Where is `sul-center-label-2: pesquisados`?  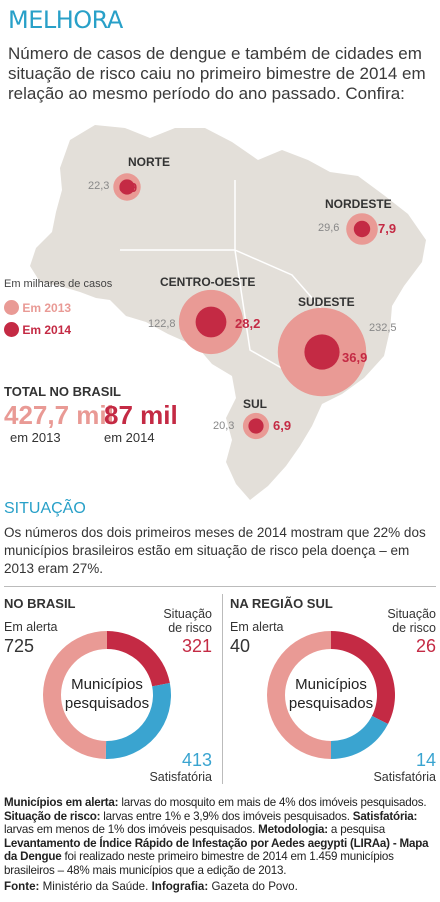 sul-center-label-2: pesquisados is located at coordinates (331, 703).